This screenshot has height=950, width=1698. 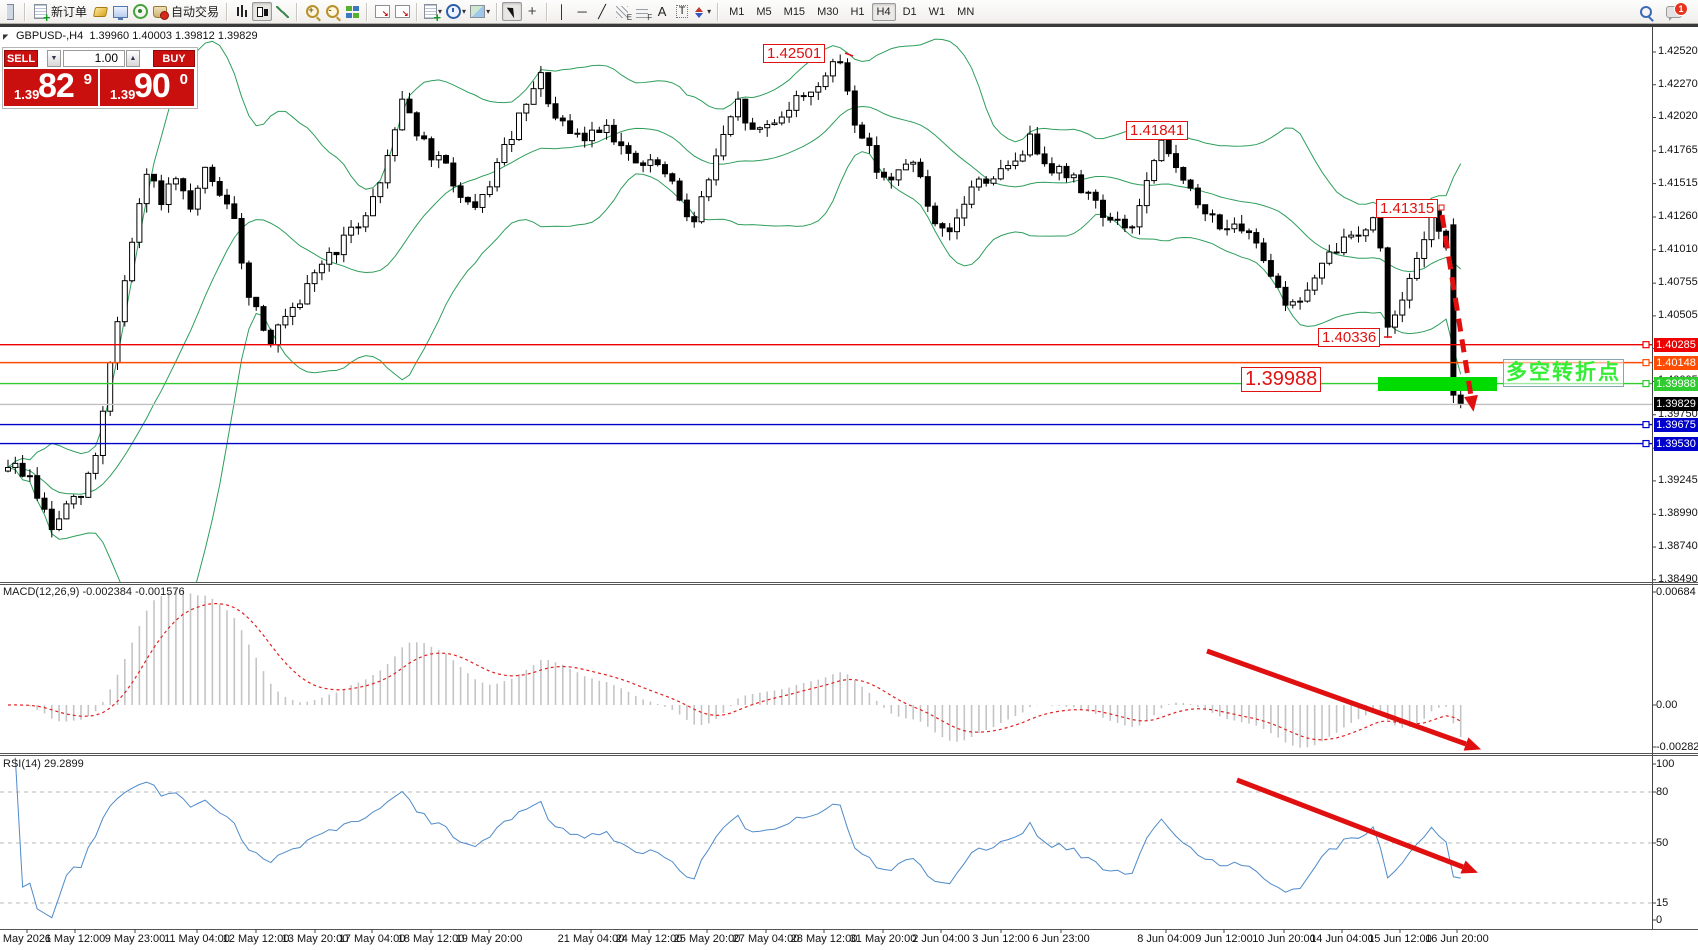 What do you see at coordinates (1678, 479) in the screenshot?
I see `price-tick: 1.39245` at bounding box center [1678, 479].